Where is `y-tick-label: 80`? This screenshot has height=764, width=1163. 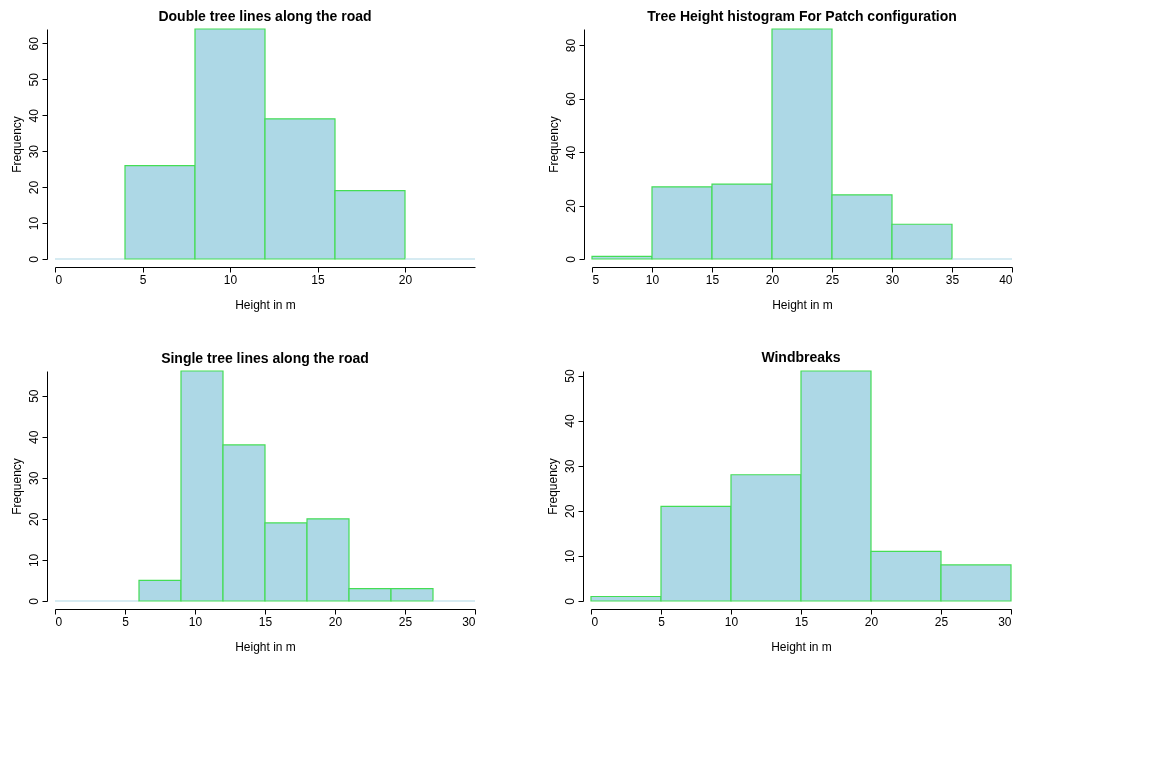
y-tick-label: 80 is located at coordinates (570, 45).